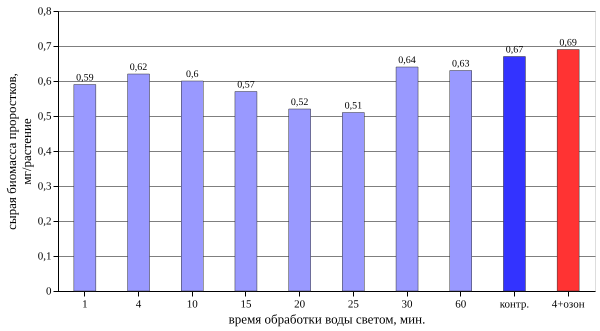 Image resolution: width=600 pixels, height=331 pixels. I want to click on y-tick-label: 0,2, so click(45, 222).